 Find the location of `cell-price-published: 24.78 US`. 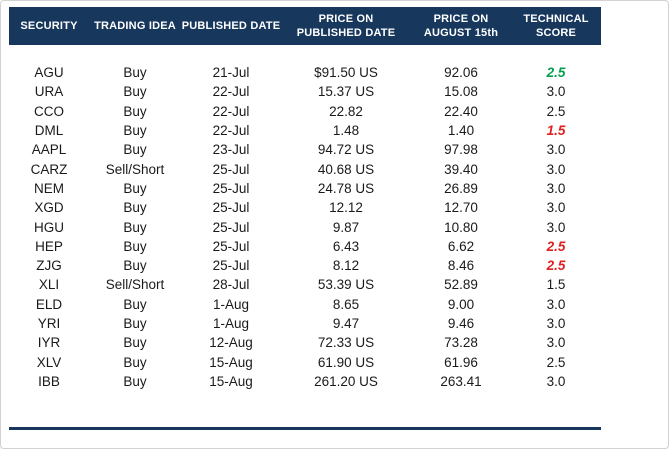

cell-price-published: 24.78 US is located at coordinates (346, 188).